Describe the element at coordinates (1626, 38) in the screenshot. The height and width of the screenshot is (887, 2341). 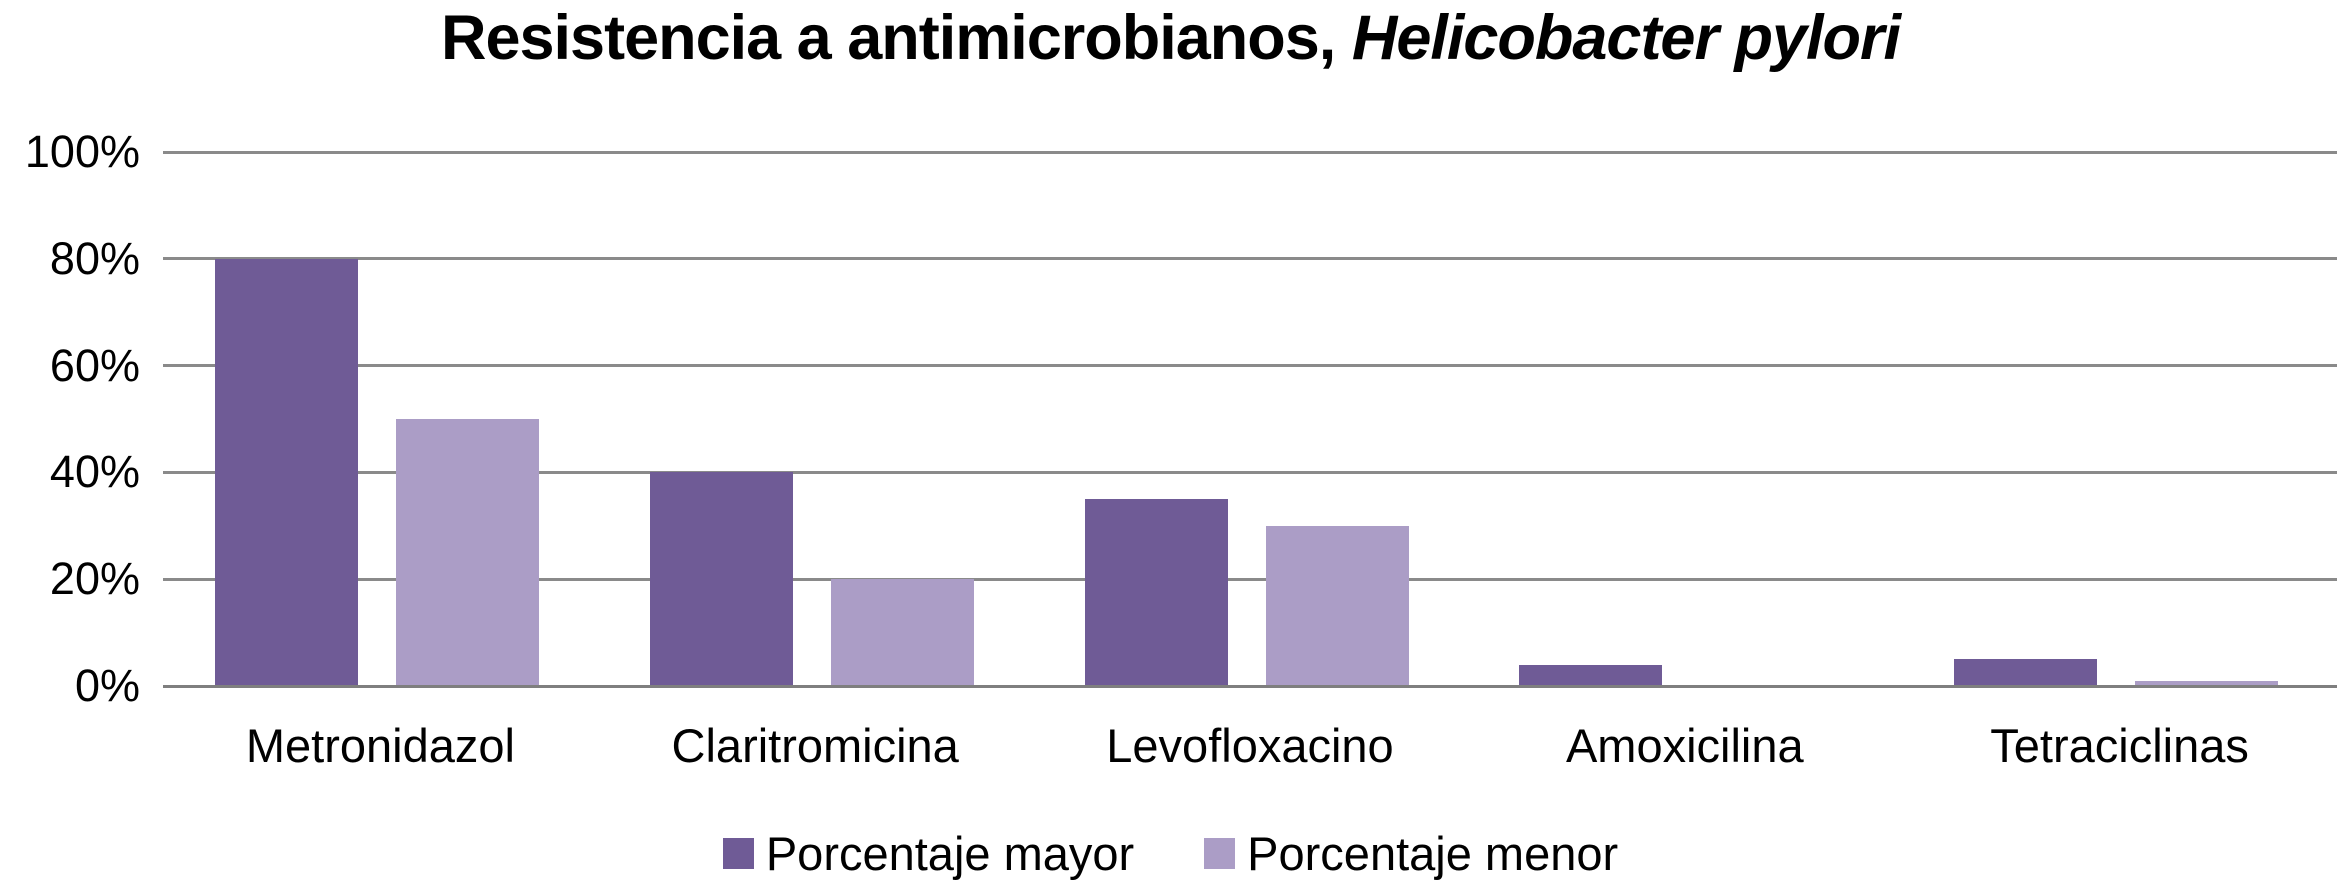
I see `chart-title-species: Helicobacter pylori` at that location.